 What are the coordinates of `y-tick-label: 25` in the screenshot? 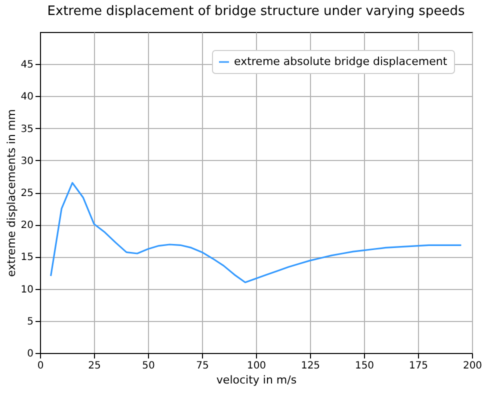 It's located at (27, 193).